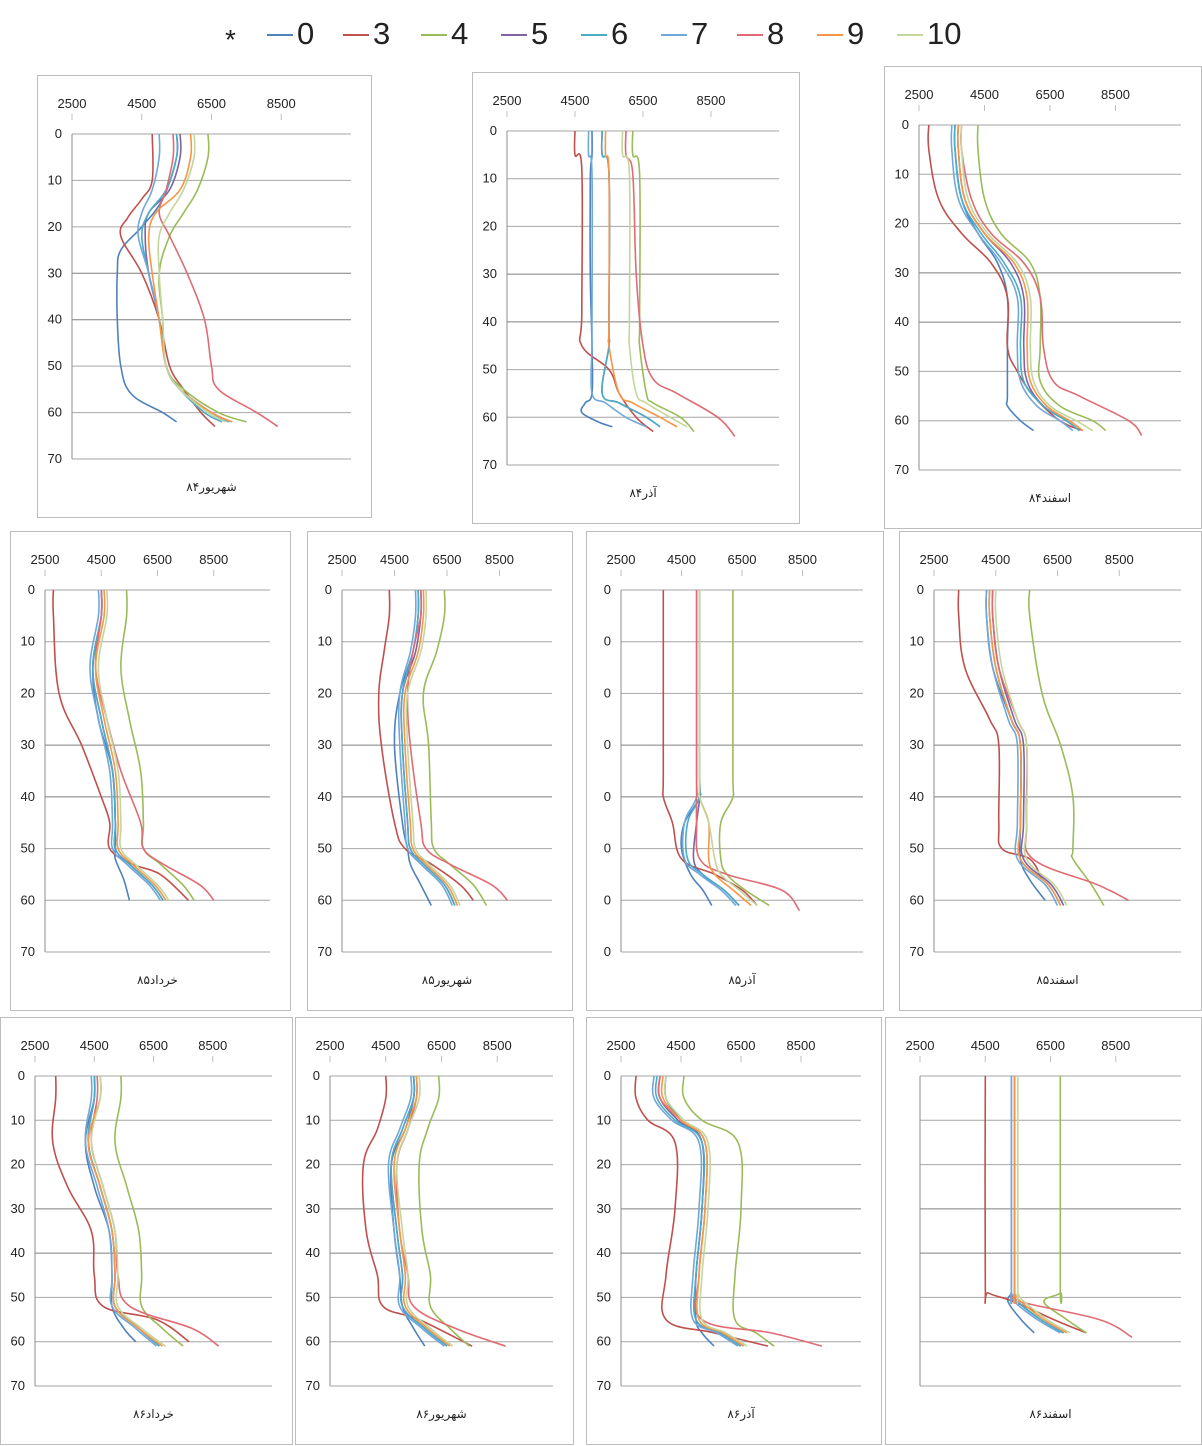 The width and height of the screenshot is (1202, 1446). I want to click on chart-svg: 0 10 20 30 40 50 60 70 2500 4500 6500 8500 آذر۸۴, so click(631, 297).